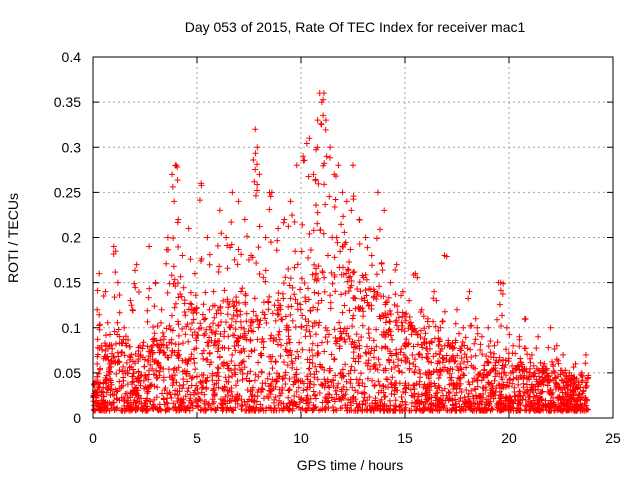 The image size is (640, 480). Describe the element at coordinates (93, 438) in the screenshot. I see `x-tick-label: 0` at that location.